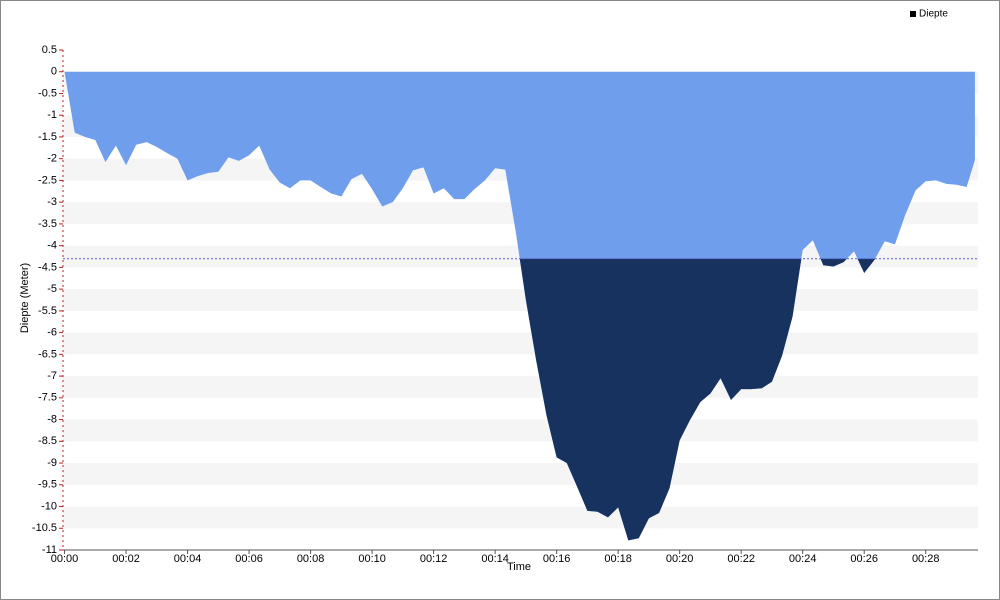  What do you see at coordinates (803, 559) in the screenshot?
I see `x-tick-label: 00:24` at bounding box center [803, 559].